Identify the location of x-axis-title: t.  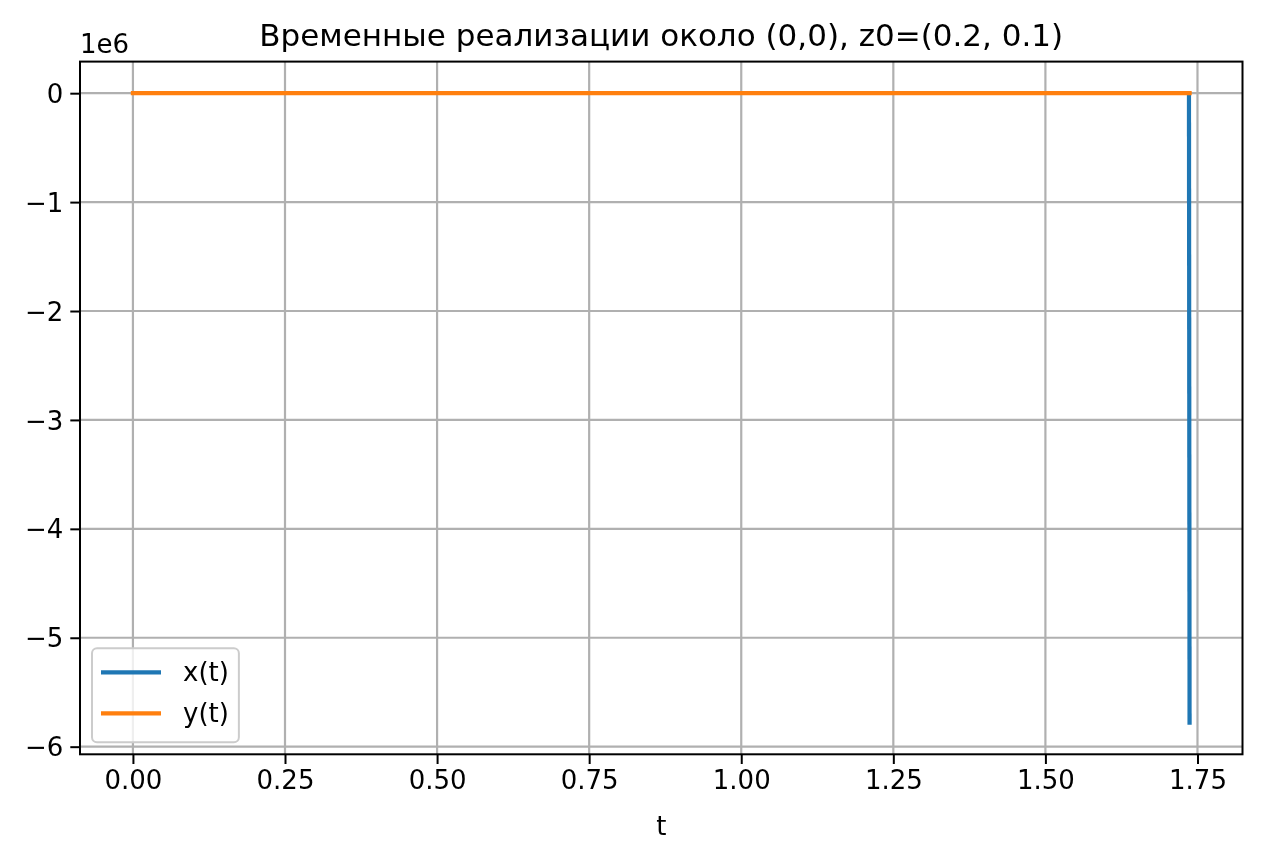
(661, 826).